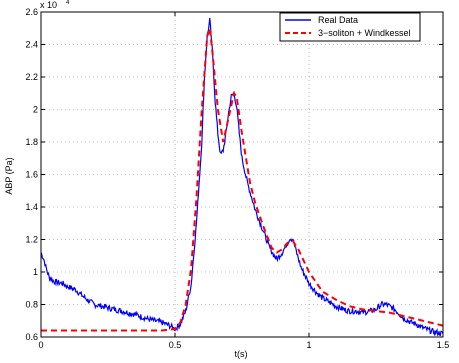 This screenshot has width=459, height=363. What do you see at coordinates (40, 345) in the screenshot?
I see `x-tick-label: 0` at bounding box center [40, 345].